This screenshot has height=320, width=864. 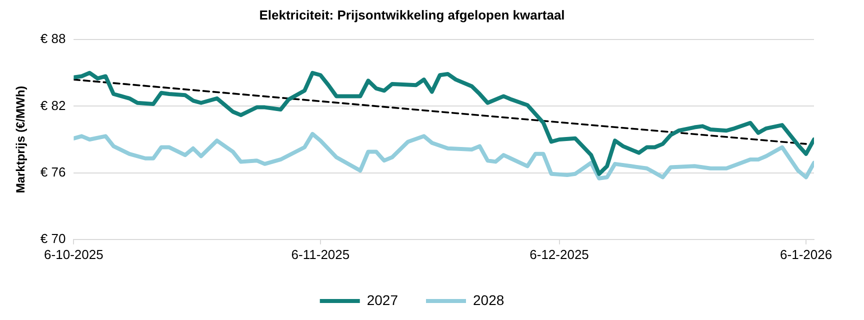 What do you see at coordinates (74, 254) in the screenshot?
I see `x-tick-label: 6-10-2025` at bounding box center [74, 254].